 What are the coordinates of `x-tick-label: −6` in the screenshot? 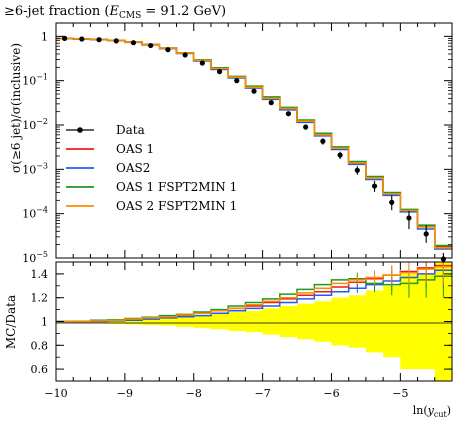 It's located at (331, 393).